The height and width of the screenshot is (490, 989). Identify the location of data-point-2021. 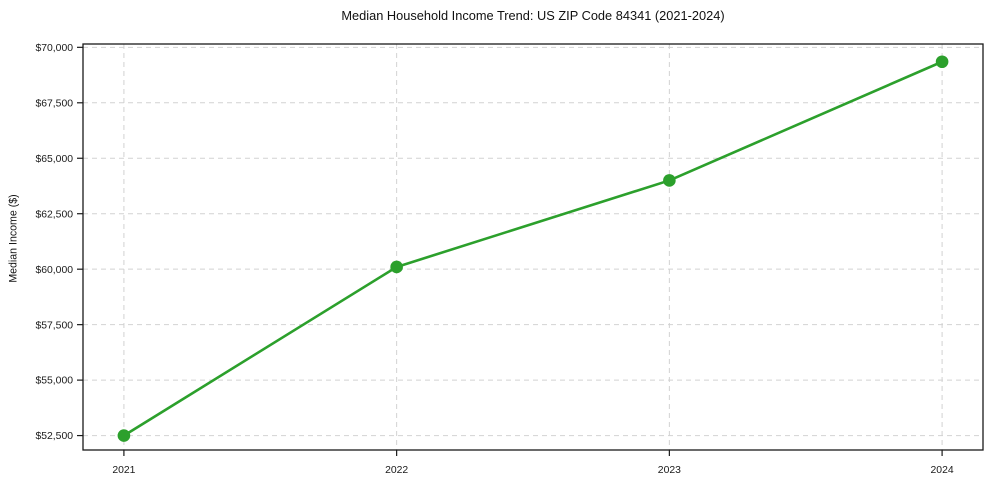
(124, 435).